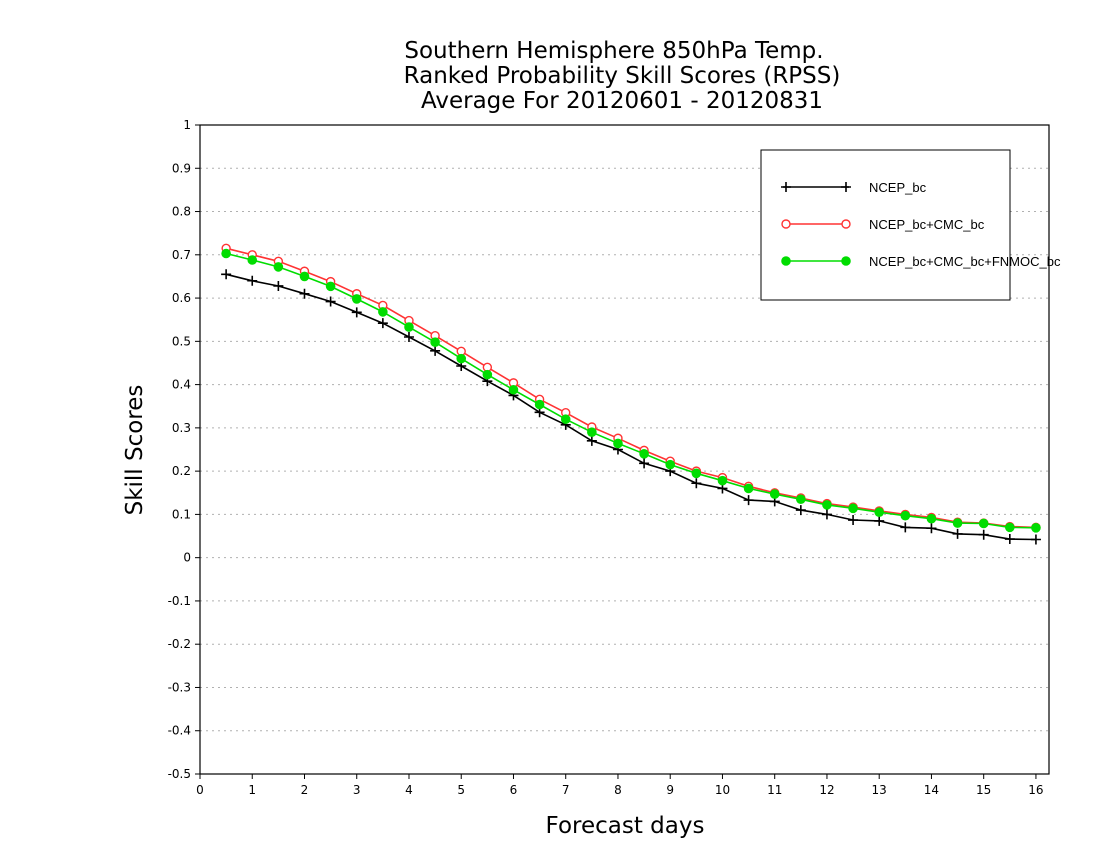 The width and height of the screenshot is (1100, 850). What do you see at coordinates (566, 790) in the screenshot?
I see `x-tick-label: 7` at bounding box center [566, 790].